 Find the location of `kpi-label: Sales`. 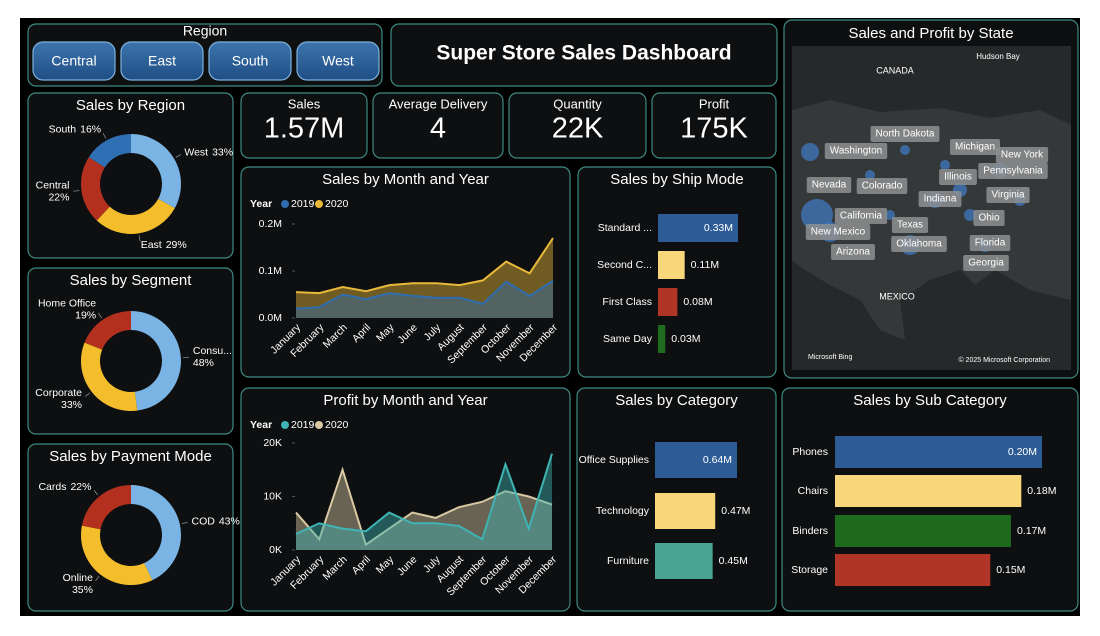

kpi-label: Sales is located at coordinates (304, 103).